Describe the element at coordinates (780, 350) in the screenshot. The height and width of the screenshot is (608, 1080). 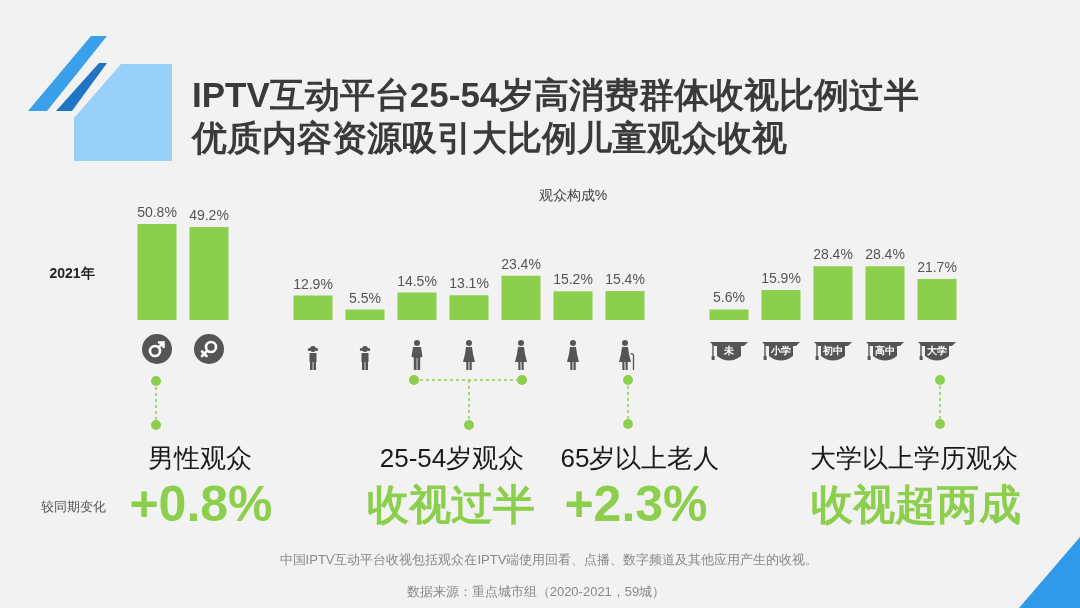
I see `x-tick-label: 小学` at that location.